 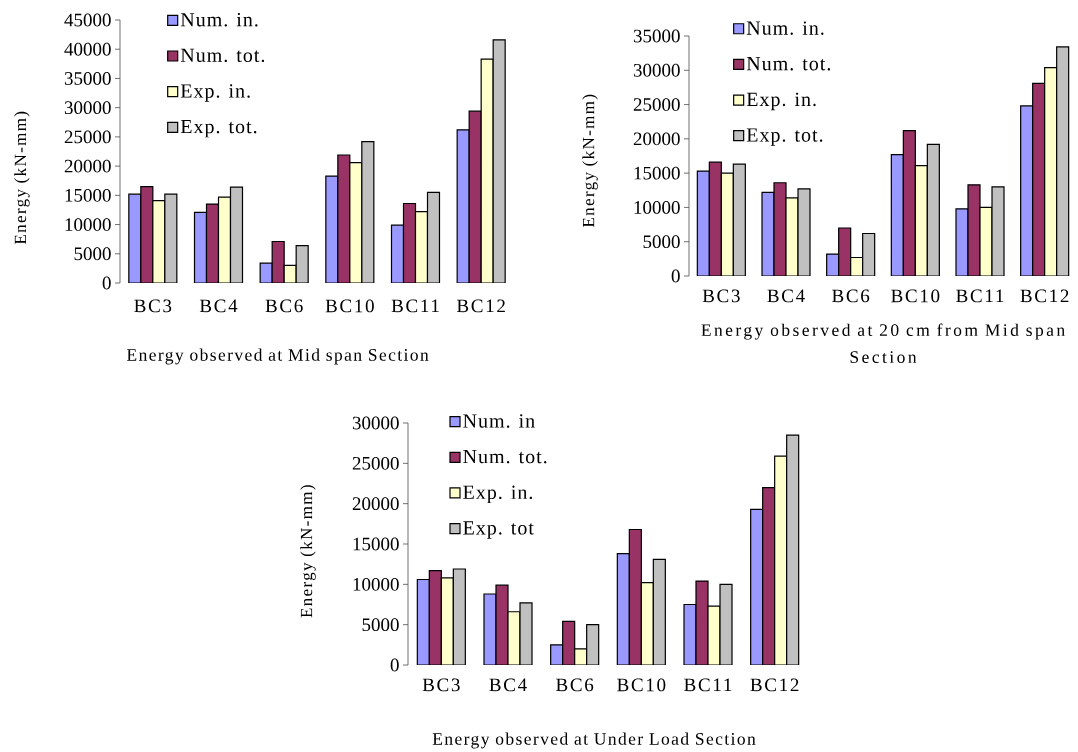 What do you see at coordinates (87, 20) in the screenshot?
I see `y-tick-label: 45000` at bounding box center [87, 20].